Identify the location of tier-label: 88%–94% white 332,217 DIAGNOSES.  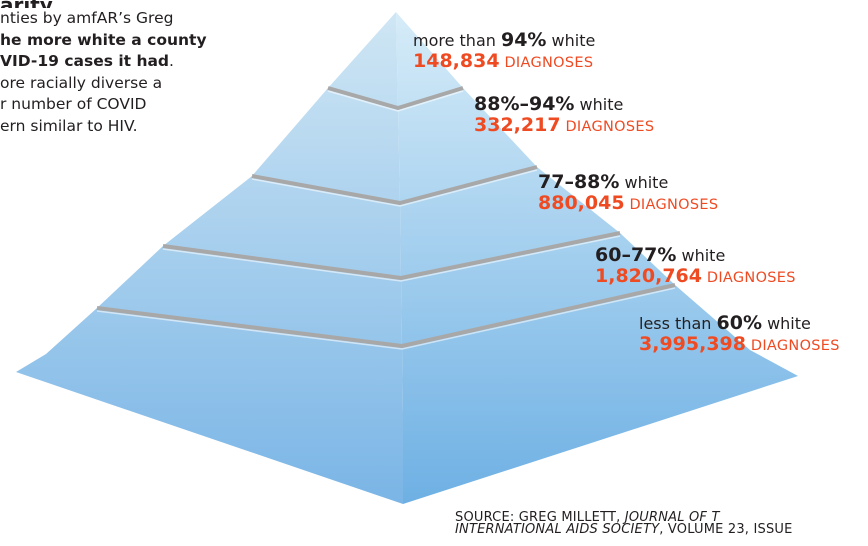
(564, 116).